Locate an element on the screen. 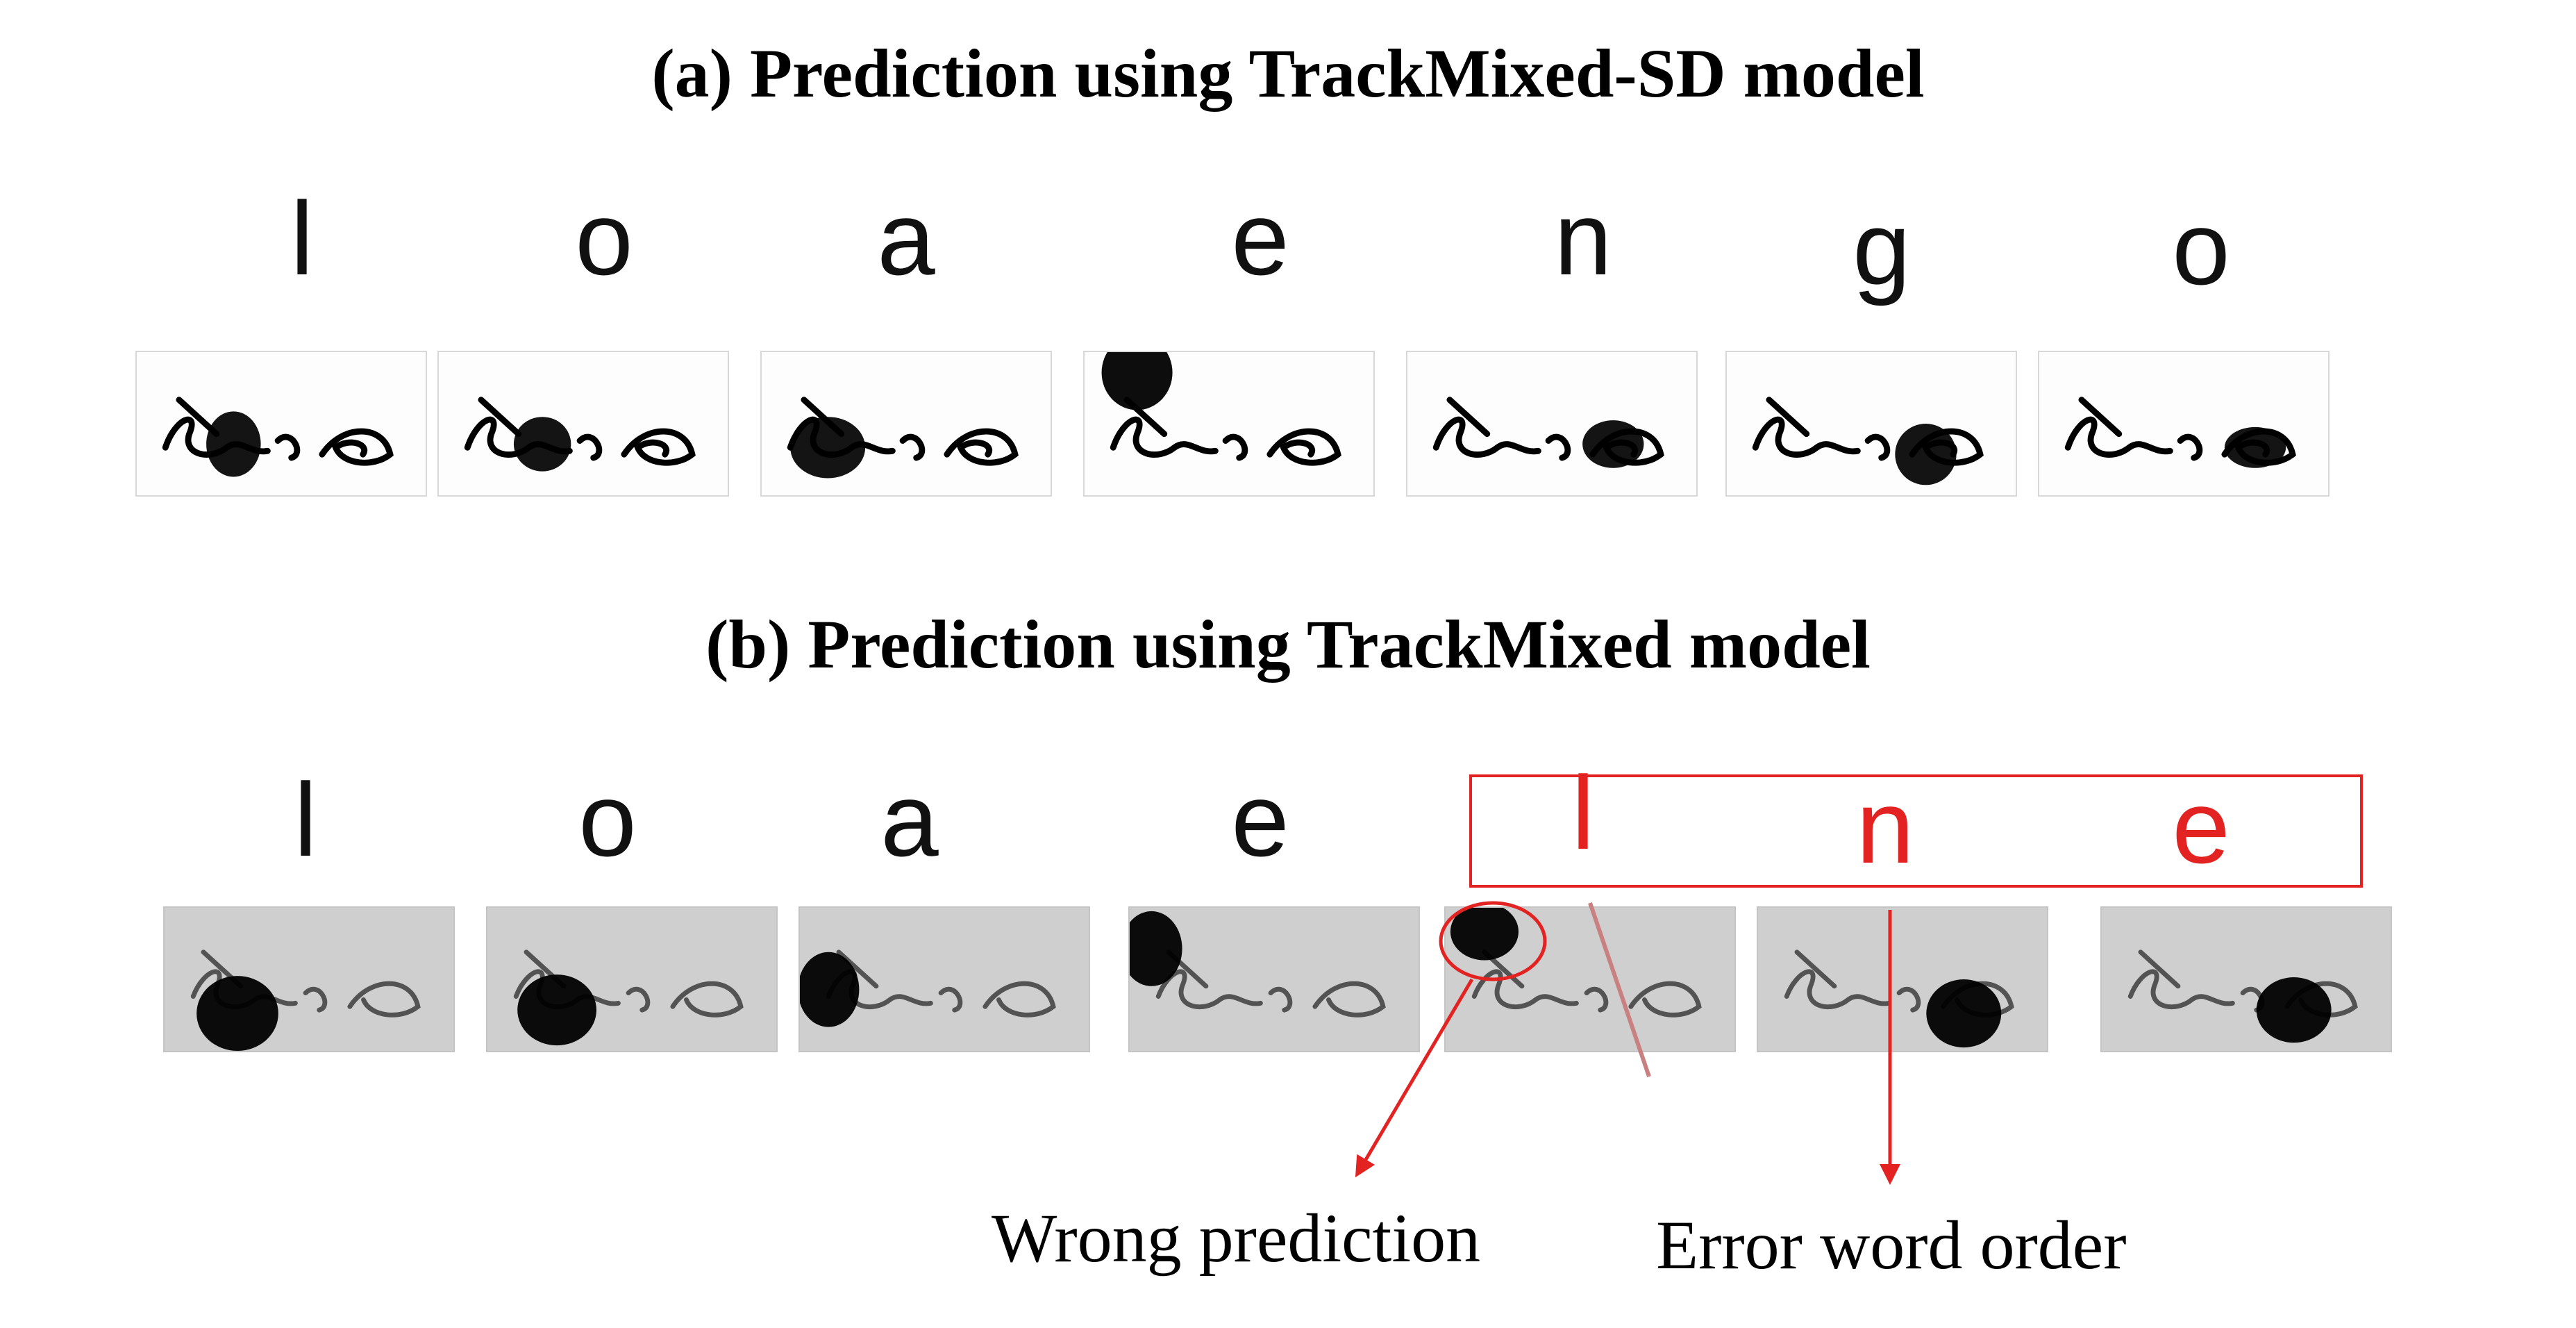 The height and width of the screenshot is (1328, 2576). row-b-letter: l is located at coordinates (305, 819).